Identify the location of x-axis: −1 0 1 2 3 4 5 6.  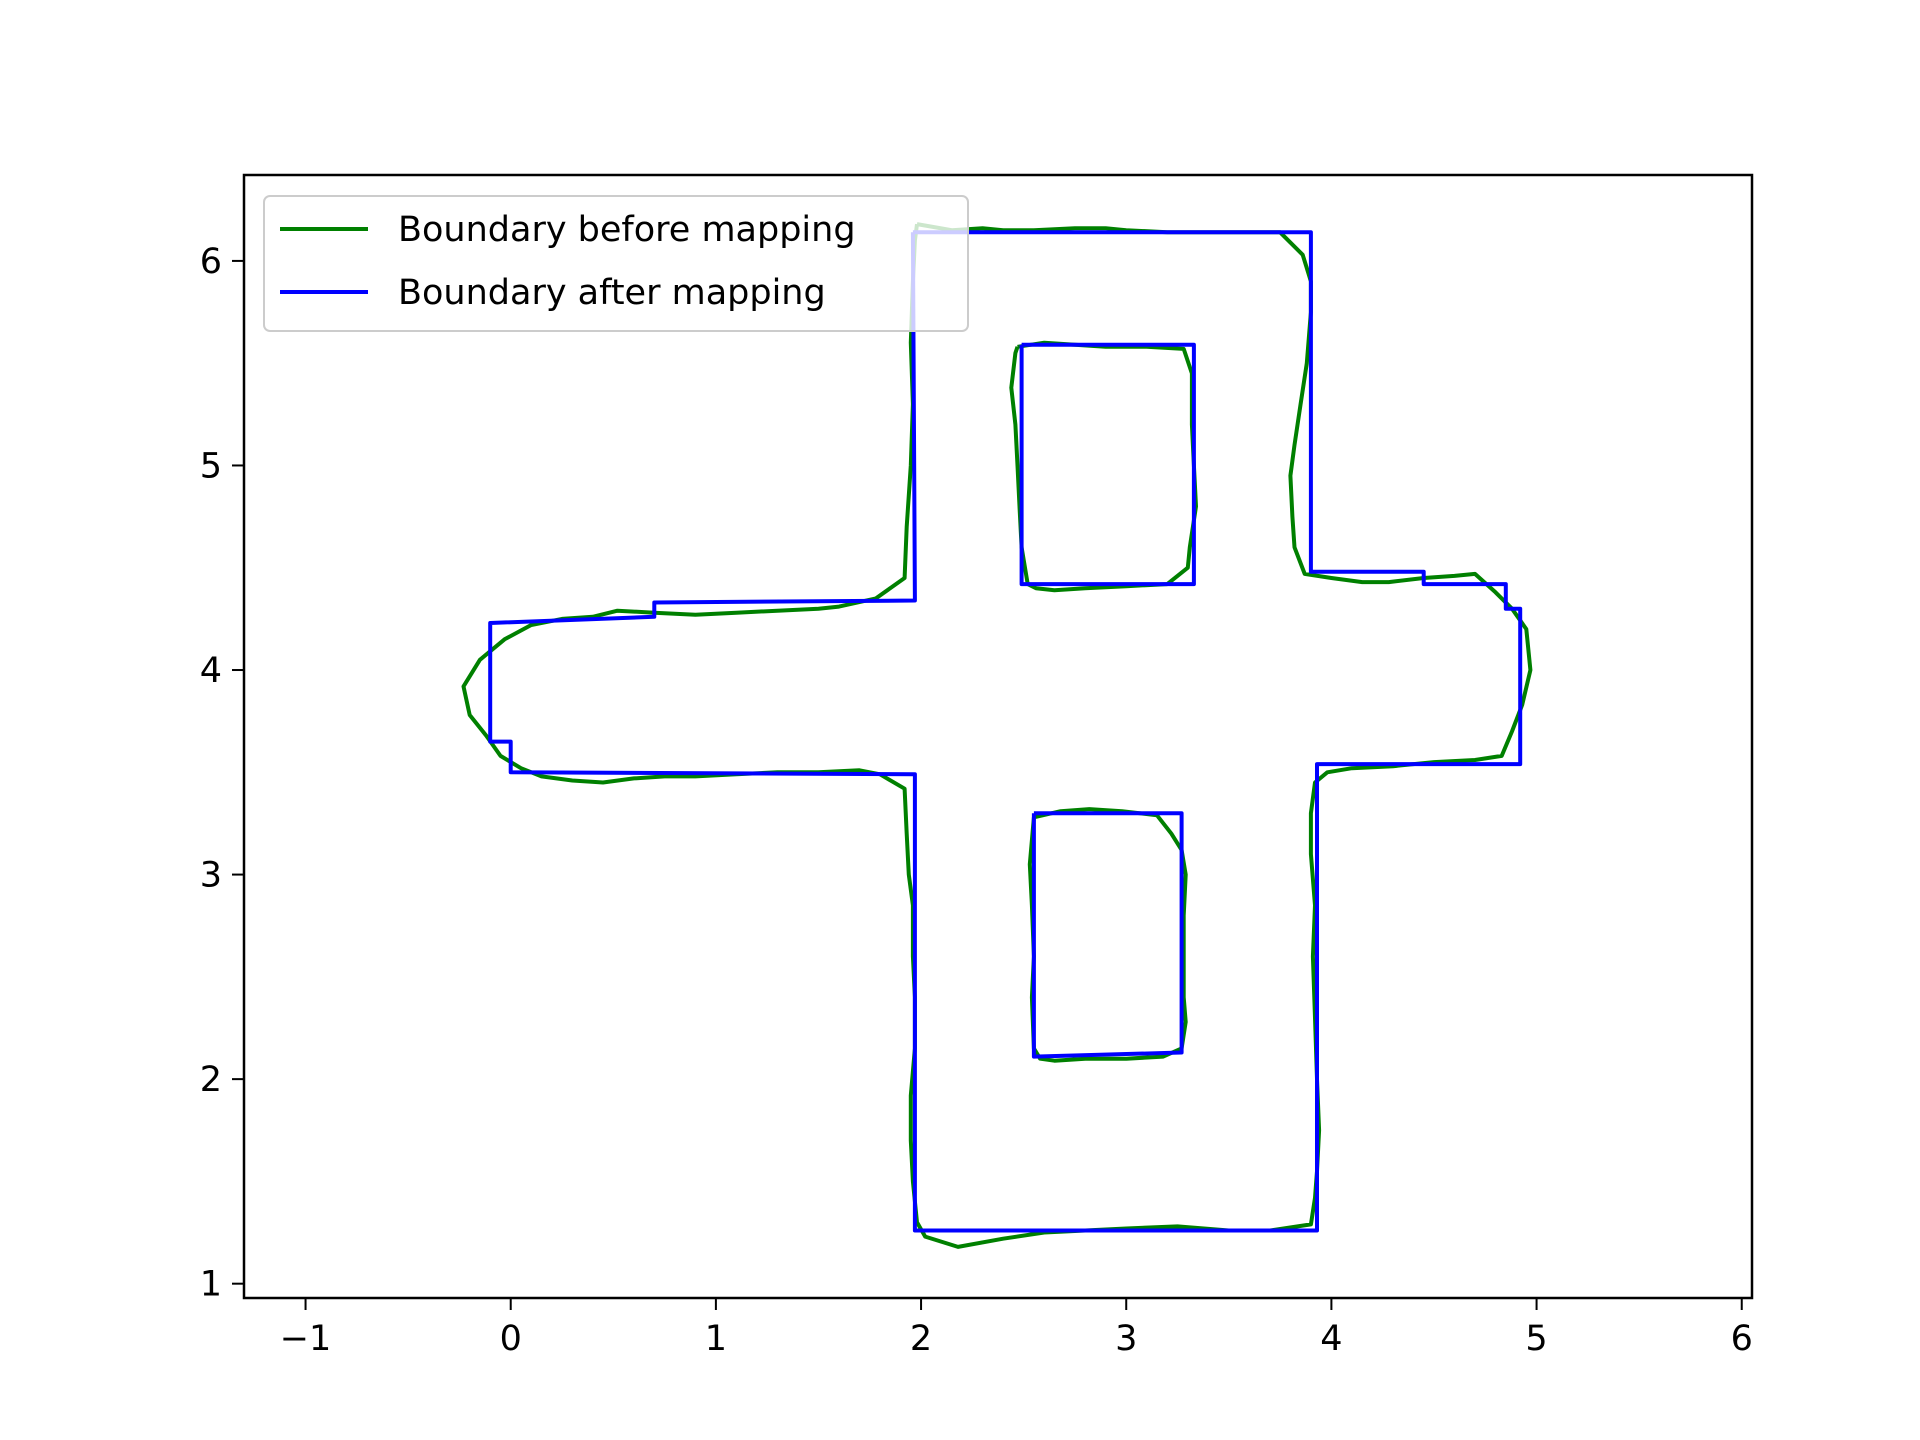
(1016, 1328).